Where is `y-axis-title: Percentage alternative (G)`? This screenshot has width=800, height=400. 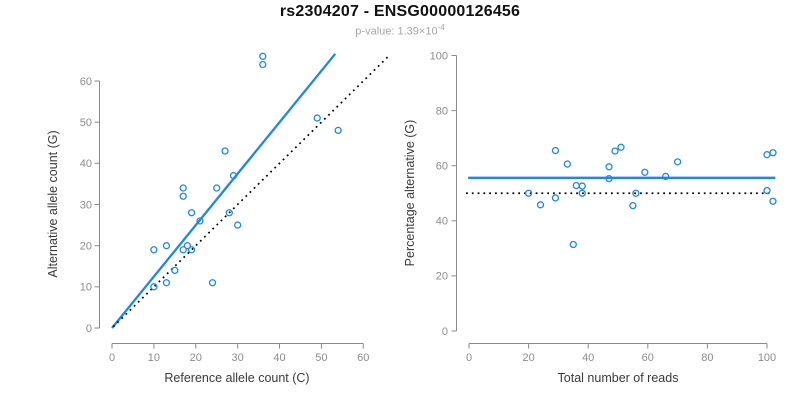 y-axis-title: Percentage alternative (G) is located at coordinates (410, 193).